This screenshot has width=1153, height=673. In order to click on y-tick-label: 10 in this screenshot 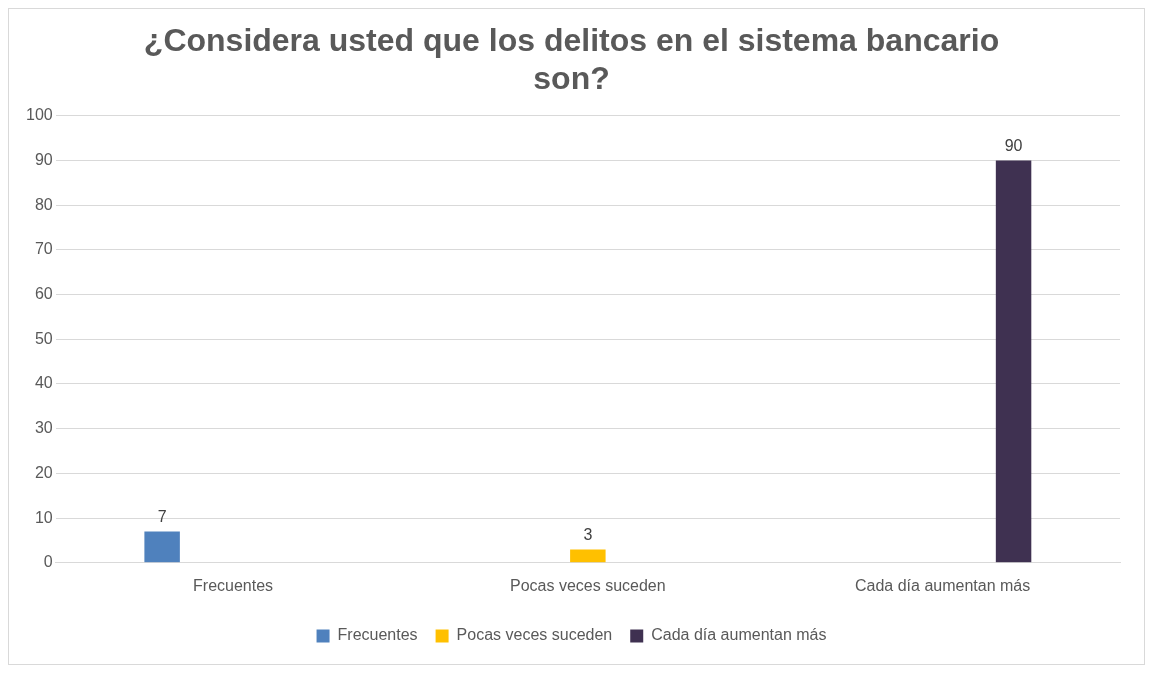, I will do `click(43, 517)`.